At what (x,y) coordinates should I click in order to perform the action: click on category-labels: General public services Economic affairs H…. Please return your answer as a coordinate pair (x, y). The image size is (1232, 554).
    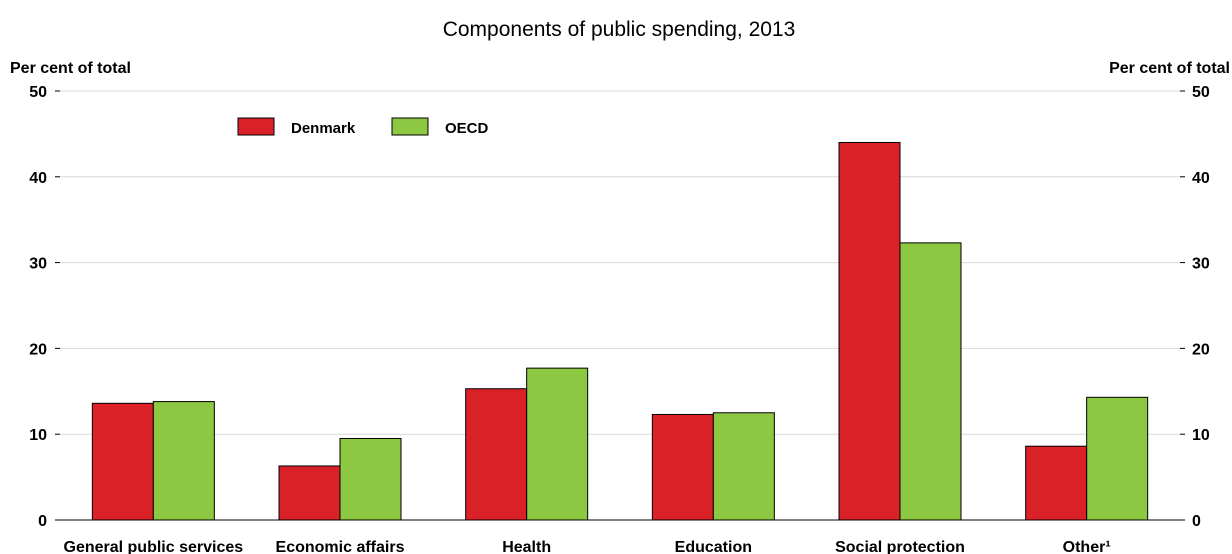
    Looking at the image, I should click on (587, 546).